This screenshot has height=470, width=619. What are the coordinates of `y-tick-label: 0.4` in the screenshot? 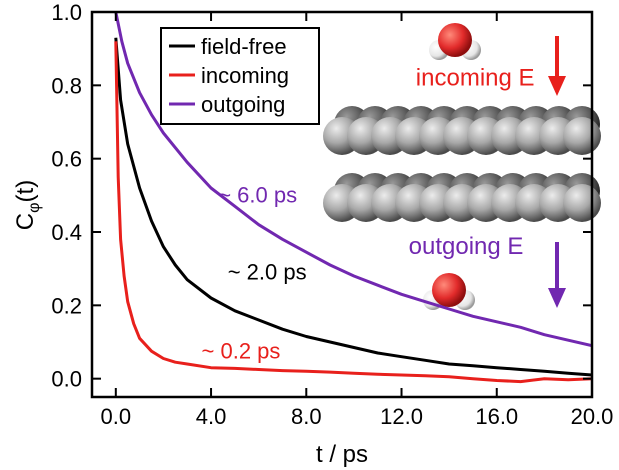 It's located at (66, 232).